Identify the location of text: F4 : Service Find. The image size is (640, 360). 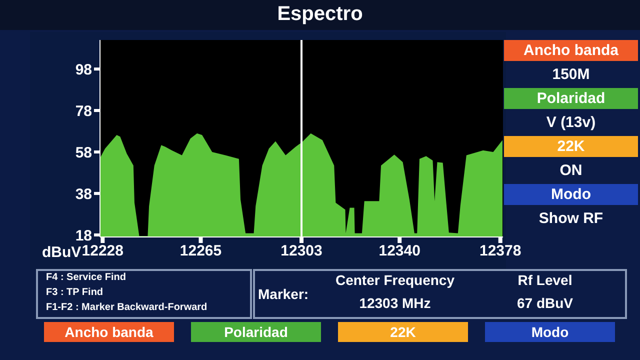
(86, 277).